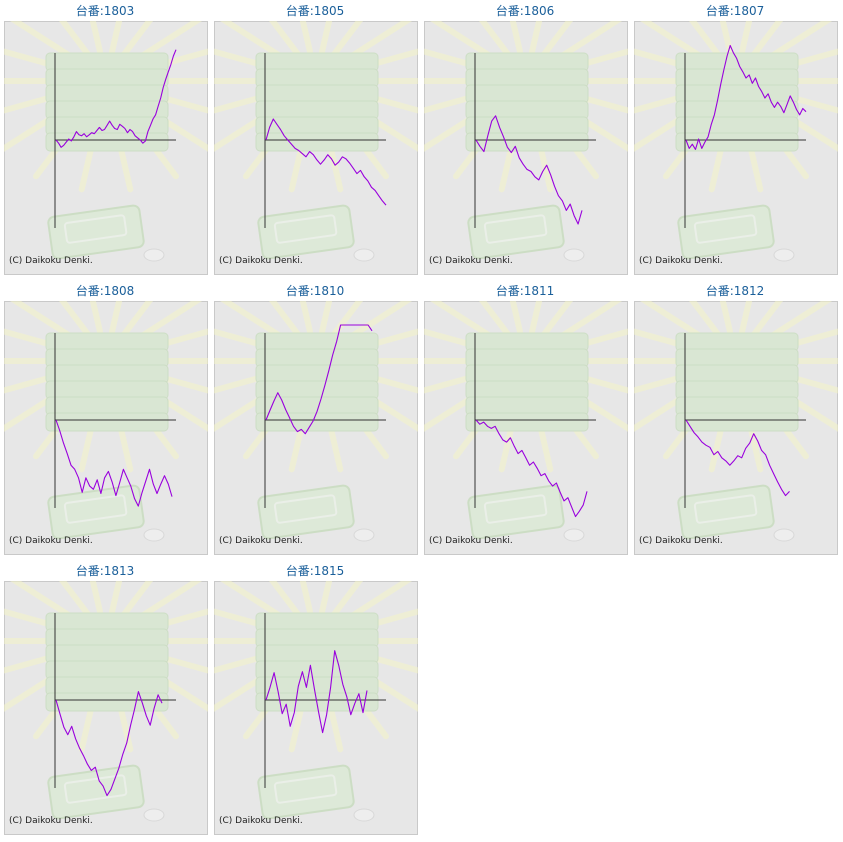  Describe the element at coordinates (525, 140) in the screenshot. I see `machine-graph-card: 台番:1806 (C) Daikoku Denki.` at that location.